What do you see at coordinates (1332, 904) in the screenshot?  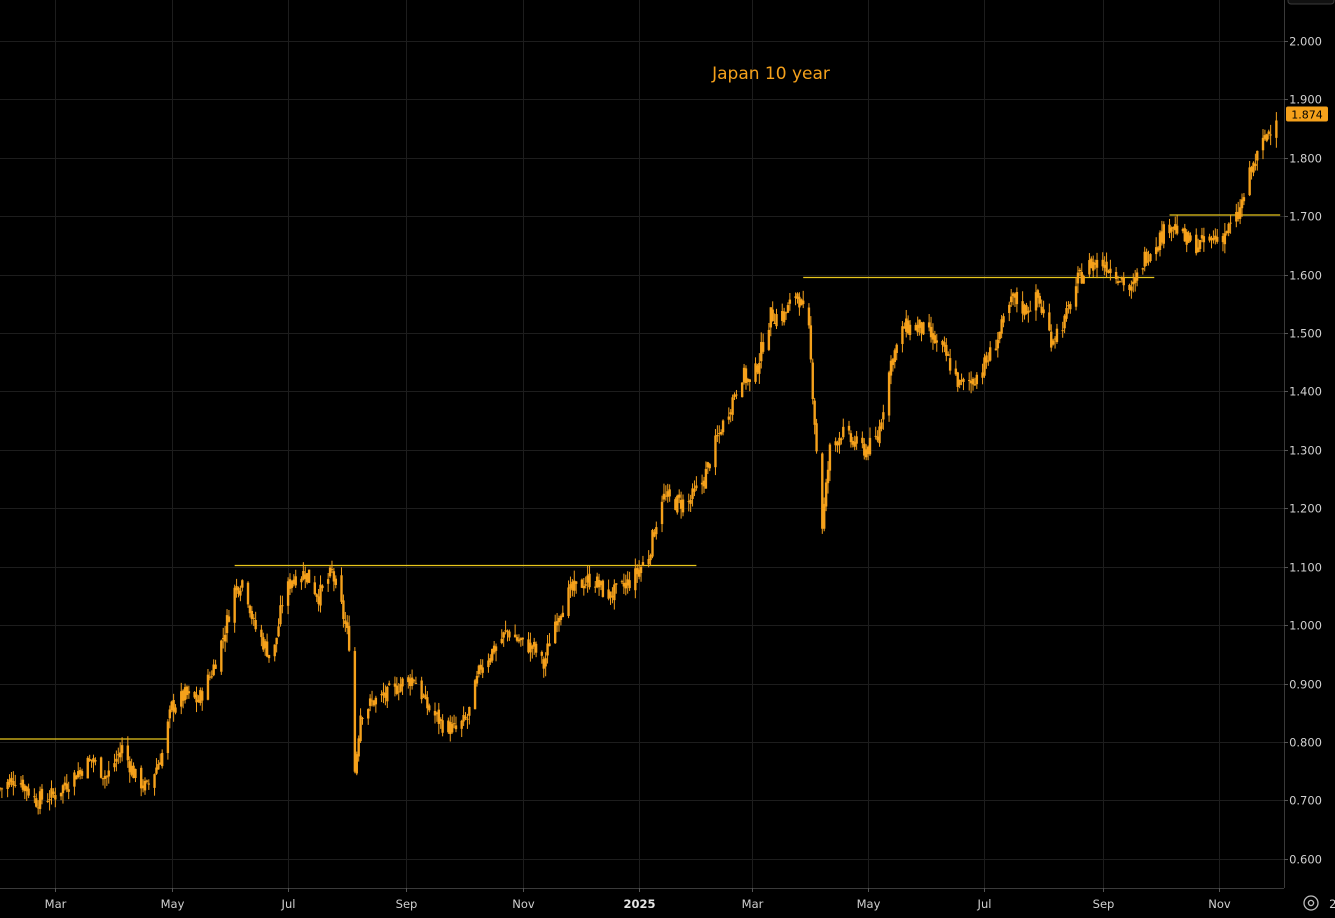 I see `x-tick-label: 20` at bounding box center [1332, 904].